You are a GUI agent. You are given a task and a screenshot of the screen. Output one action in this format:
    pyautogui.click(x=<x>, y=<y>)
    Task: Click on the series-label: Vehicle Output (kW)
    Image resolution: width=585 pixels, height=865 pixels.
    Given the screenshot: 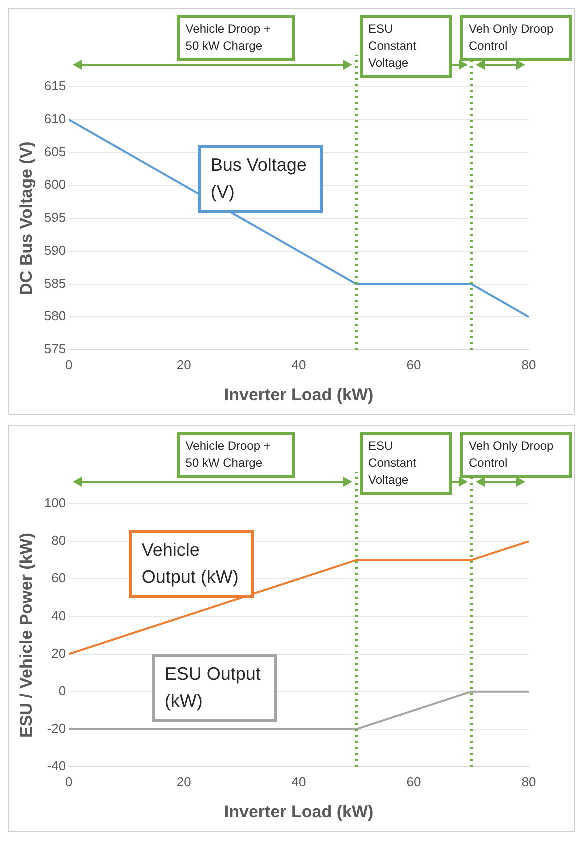 What is the action you would take?
    pyautogui.click(x=191, y=564)
    